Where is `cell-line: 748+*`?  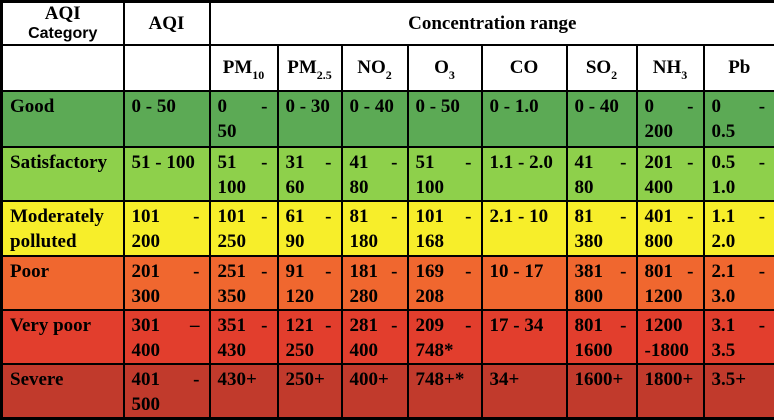
cell-line: 748+* is located at coordinates (444, 379).